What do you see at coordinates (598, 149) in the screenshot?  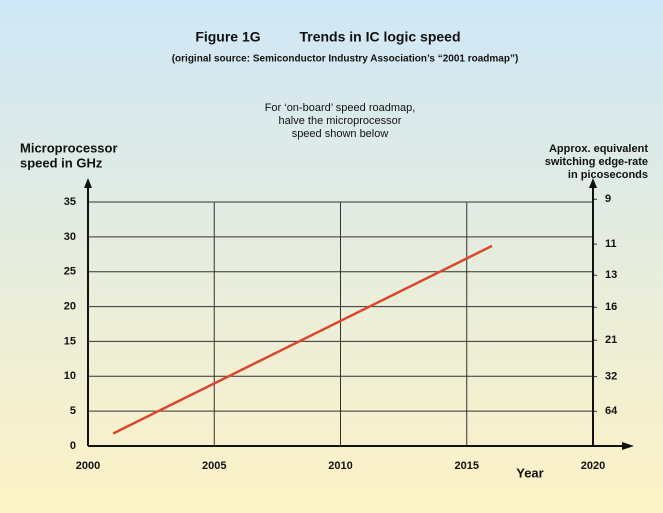 I see `y2-axis-label: Approx. equivalent` at bounding box center [598, 149].